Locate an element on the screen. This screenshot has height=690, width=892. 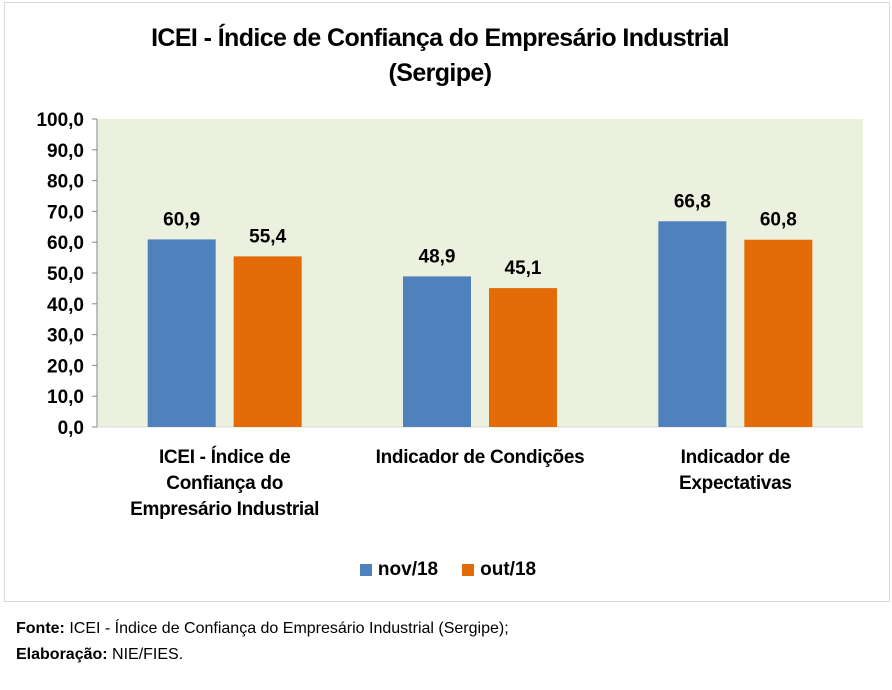
legend-label: nov/18 is located at coordinates (408, 569).